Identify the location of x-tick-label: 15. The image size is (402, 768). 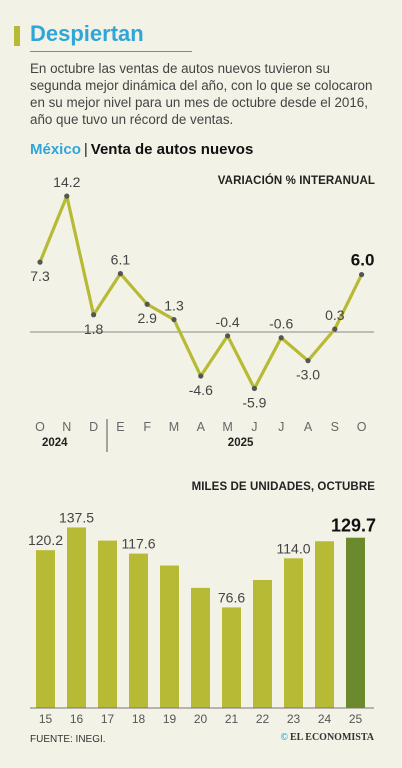
(46, 719).